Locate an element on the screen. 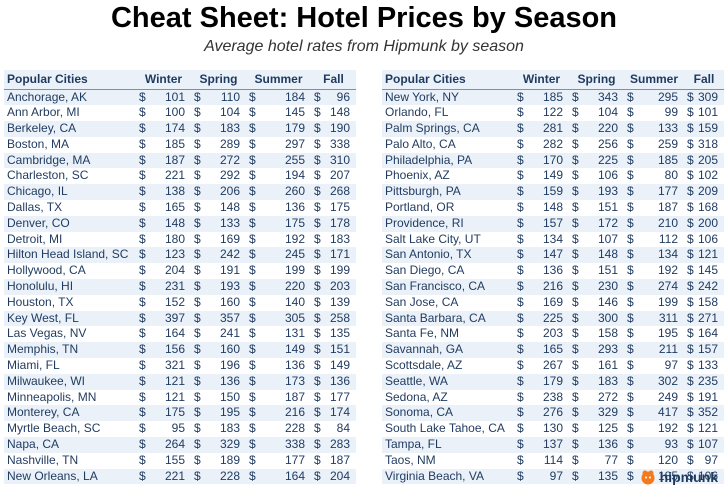 This screenshot has width=728, height=489. spring-price-cell: $133 is located at coordinates (218, 223).